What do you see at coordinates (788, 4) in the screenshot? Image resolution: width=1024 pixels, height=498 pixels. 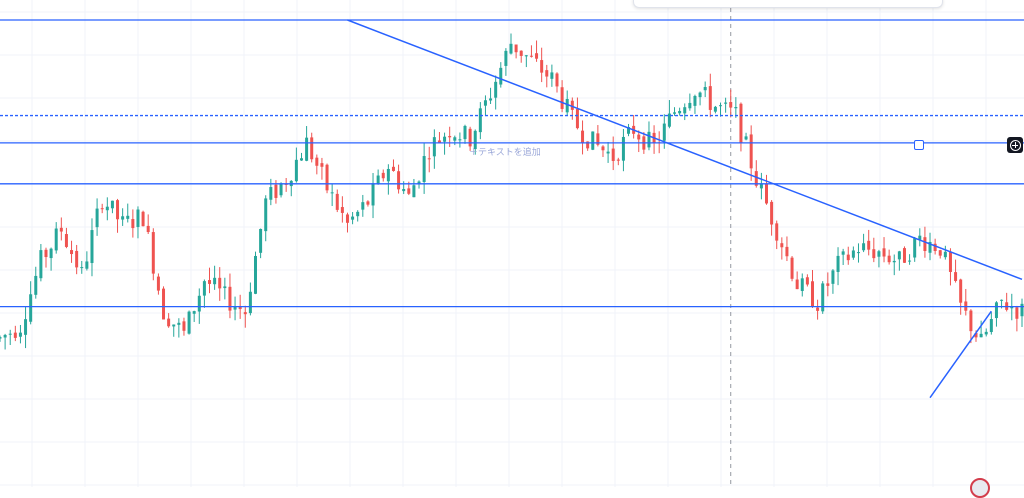 I see `top-toolbar-panel` at bounding box center [788, 4].